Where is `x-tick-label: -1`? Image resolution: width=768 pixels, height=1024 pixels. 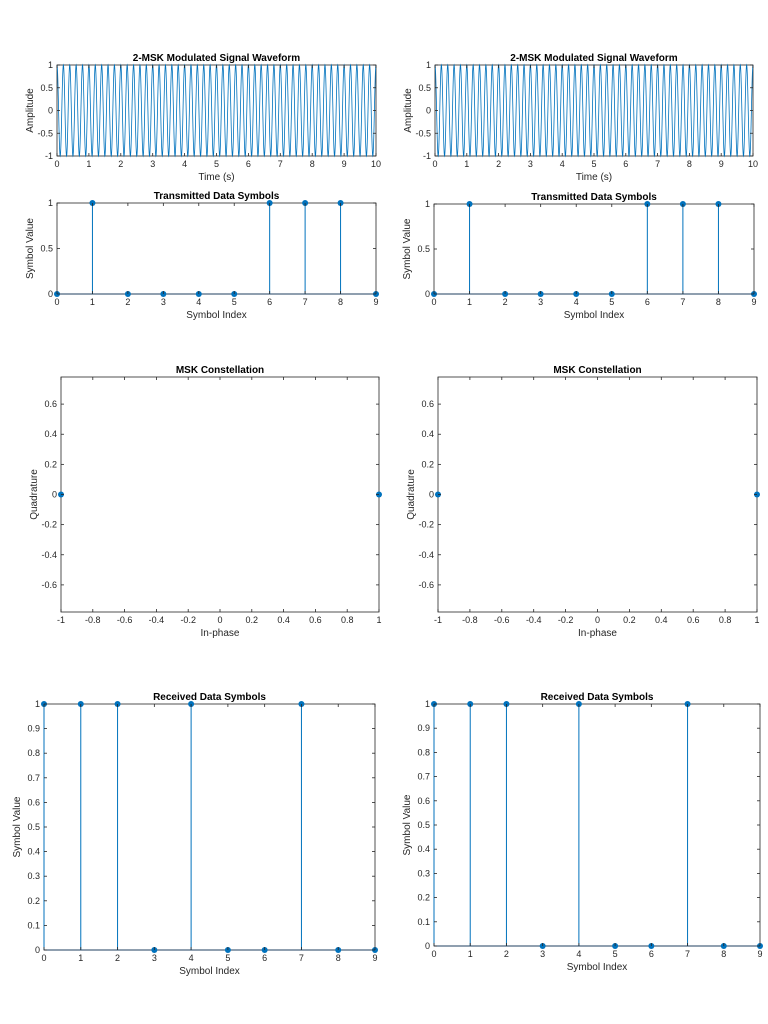
x-tick-label: -1 is located at coordinates (61, 620).